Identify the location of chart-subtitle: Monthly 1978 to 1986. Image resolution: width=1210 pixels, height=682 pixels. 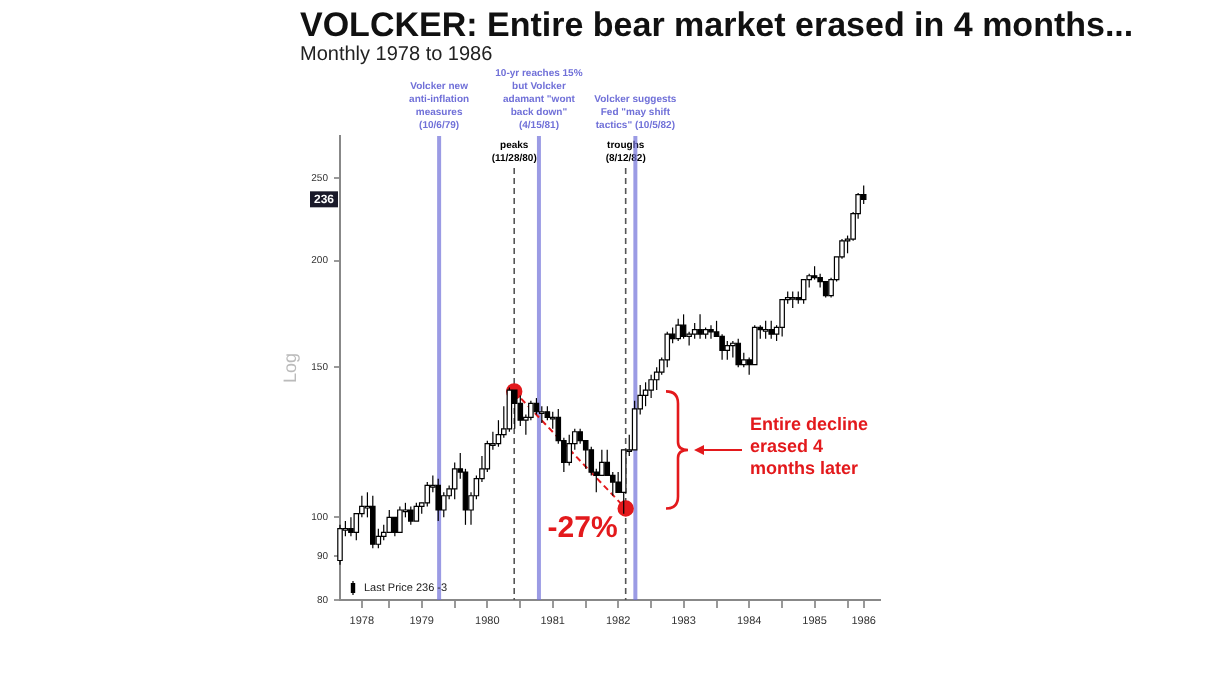
(396, 55).